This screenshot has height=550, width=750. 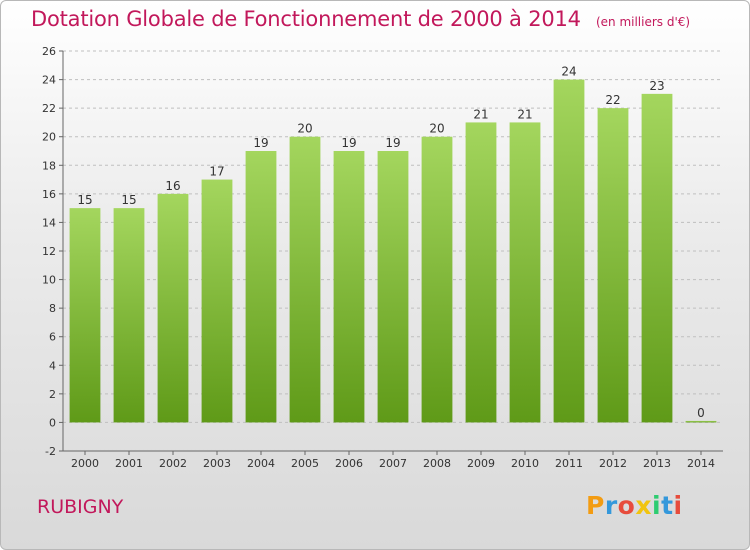 What do you see at coordinates (525, 463) in the screenshot?
I see `x-tick-label: 2010` at bounding box center [525, 463].